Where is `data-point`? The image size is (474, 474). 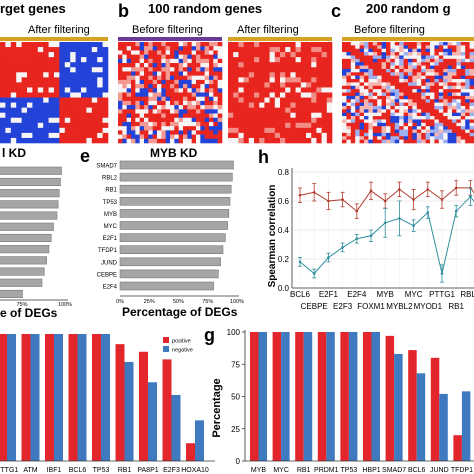
data-point is located at coordinates (328, 257).